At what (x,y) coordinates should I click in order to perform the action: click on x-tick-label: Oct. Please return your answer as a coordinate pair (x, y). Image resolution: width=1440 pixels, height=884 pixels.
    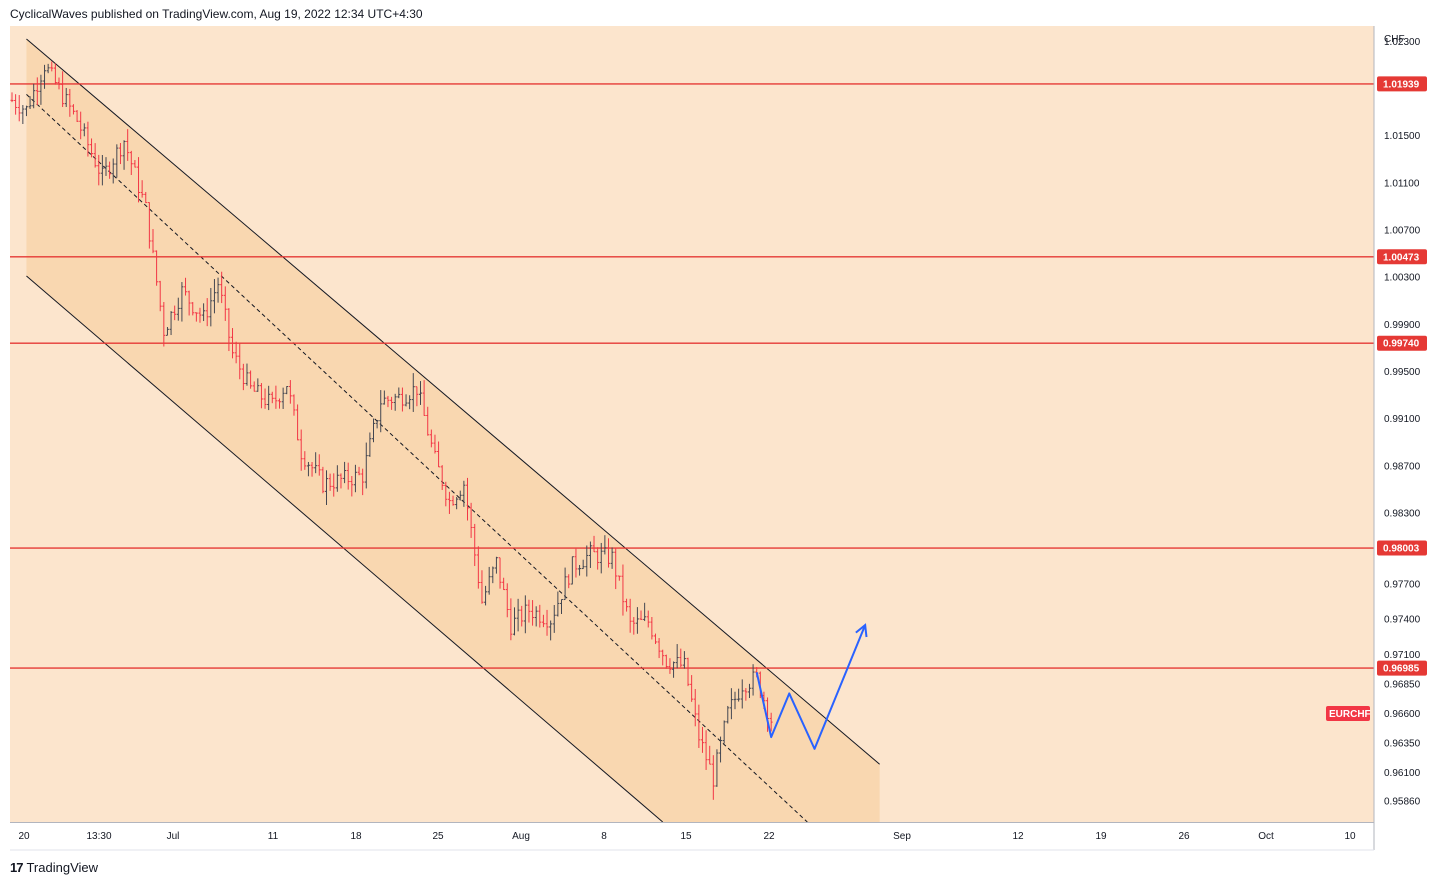
    Looking at the image, I should click on (1266, 836).